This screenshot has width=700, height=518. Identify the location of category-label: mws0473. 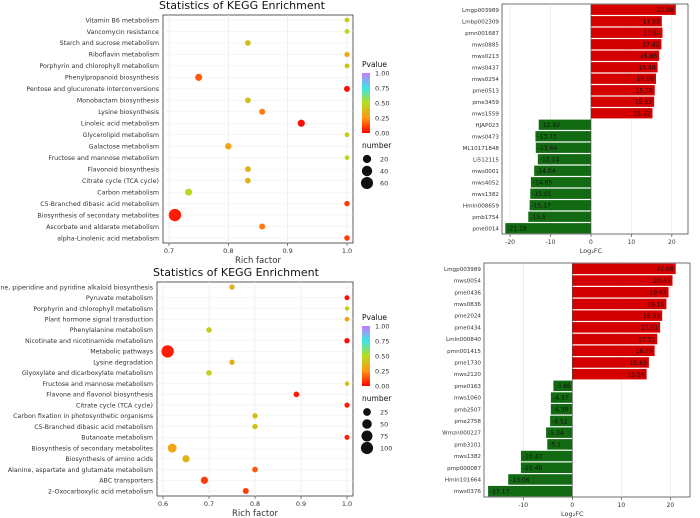
(486, 137).